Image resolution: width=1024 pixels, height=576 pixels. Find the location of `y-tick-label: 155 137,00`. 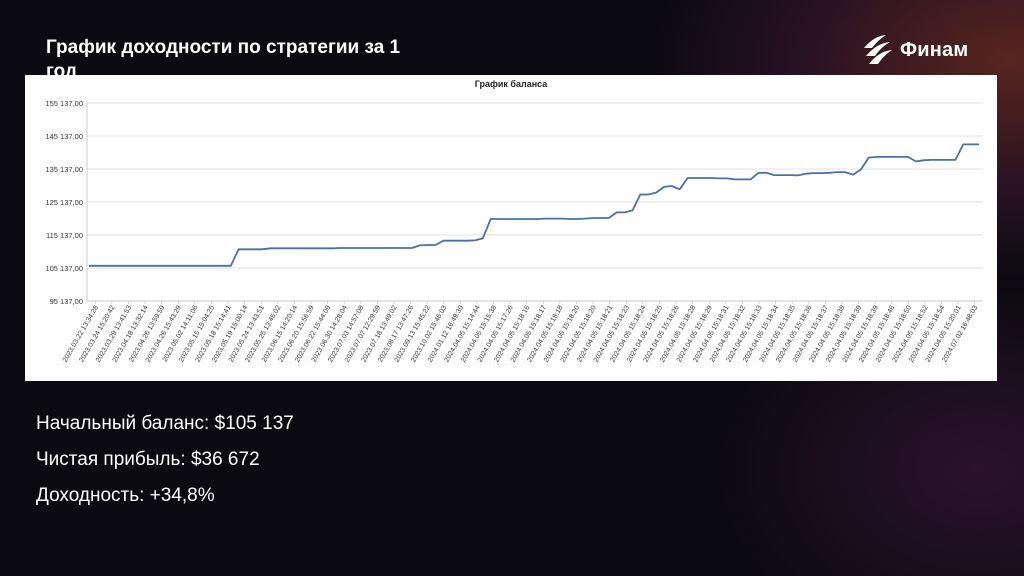

y-tick-label: 155 137,00 is located at coordinates (64, 103).